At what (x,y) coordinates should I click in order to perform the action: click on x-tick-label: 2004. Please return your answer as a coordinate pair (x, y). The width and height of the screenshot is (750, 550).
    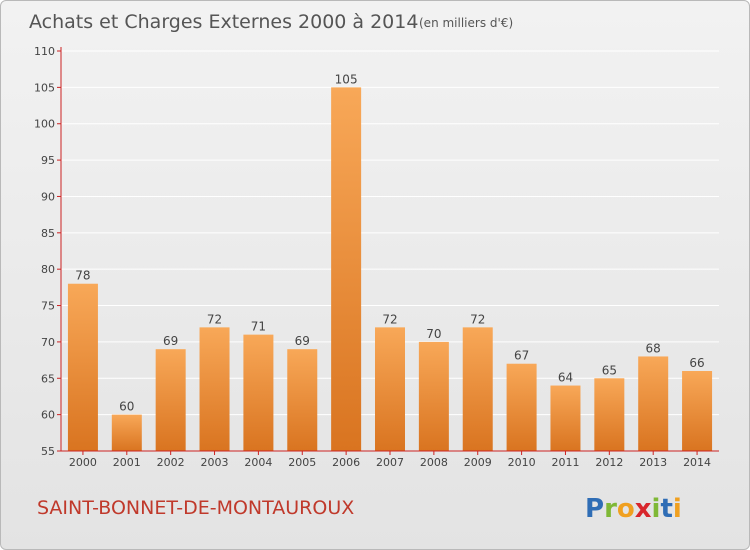
    Looking at the image, I should click on (258, 462).